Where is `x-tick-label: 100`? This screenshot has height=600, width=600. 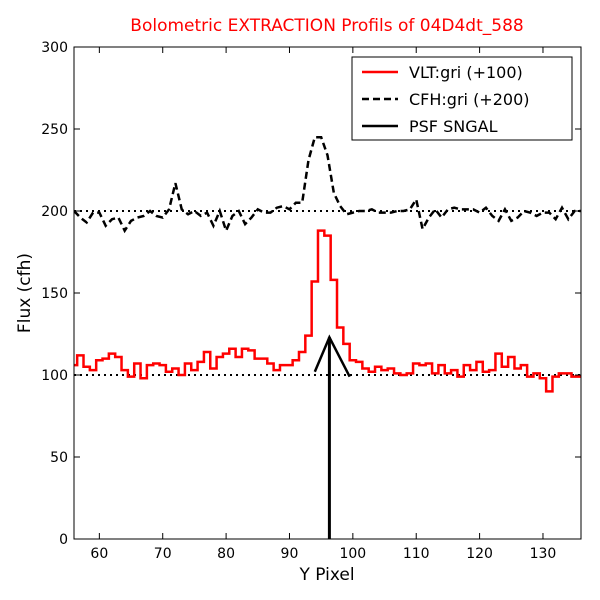 x-tick-label: 100 is located at coordinates (352, 554).